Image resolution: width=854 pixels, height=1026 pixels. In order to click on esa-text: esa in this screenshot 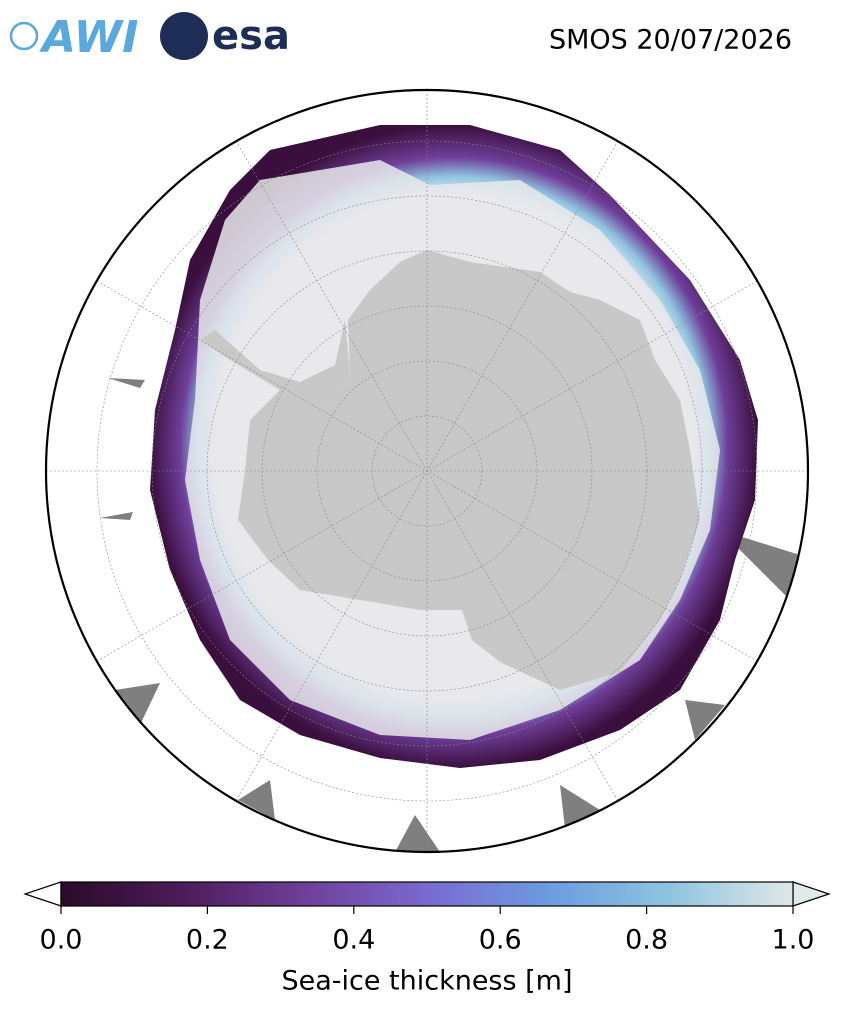, I will do `click(251, 36)`.